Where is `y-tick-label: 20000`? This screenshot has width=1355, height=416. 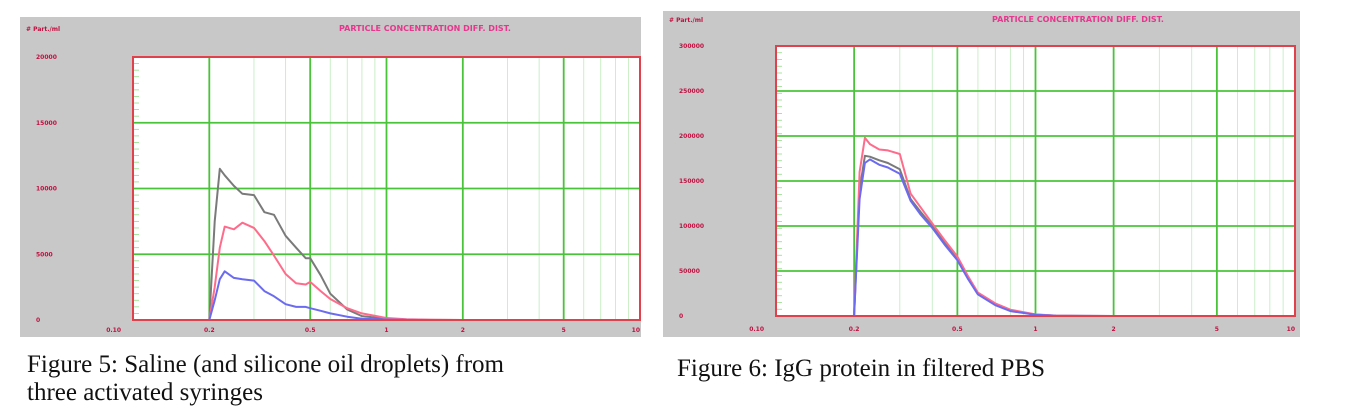 y-tick-label: 20000 is located at coordinates (46, 57).